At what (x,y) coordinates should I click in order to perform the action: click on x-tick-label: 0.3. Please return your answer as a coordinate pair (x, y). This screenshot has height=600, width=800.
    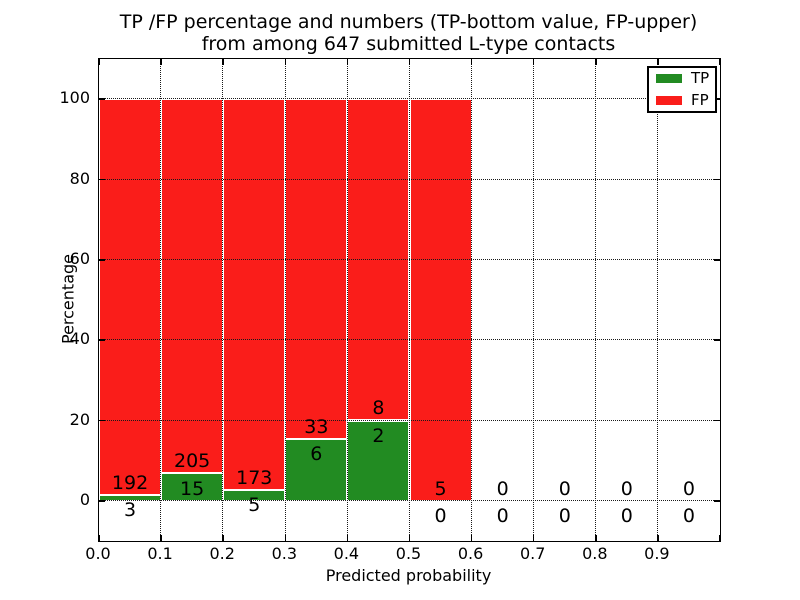
    Looking at the image, I should click on (284, 553).